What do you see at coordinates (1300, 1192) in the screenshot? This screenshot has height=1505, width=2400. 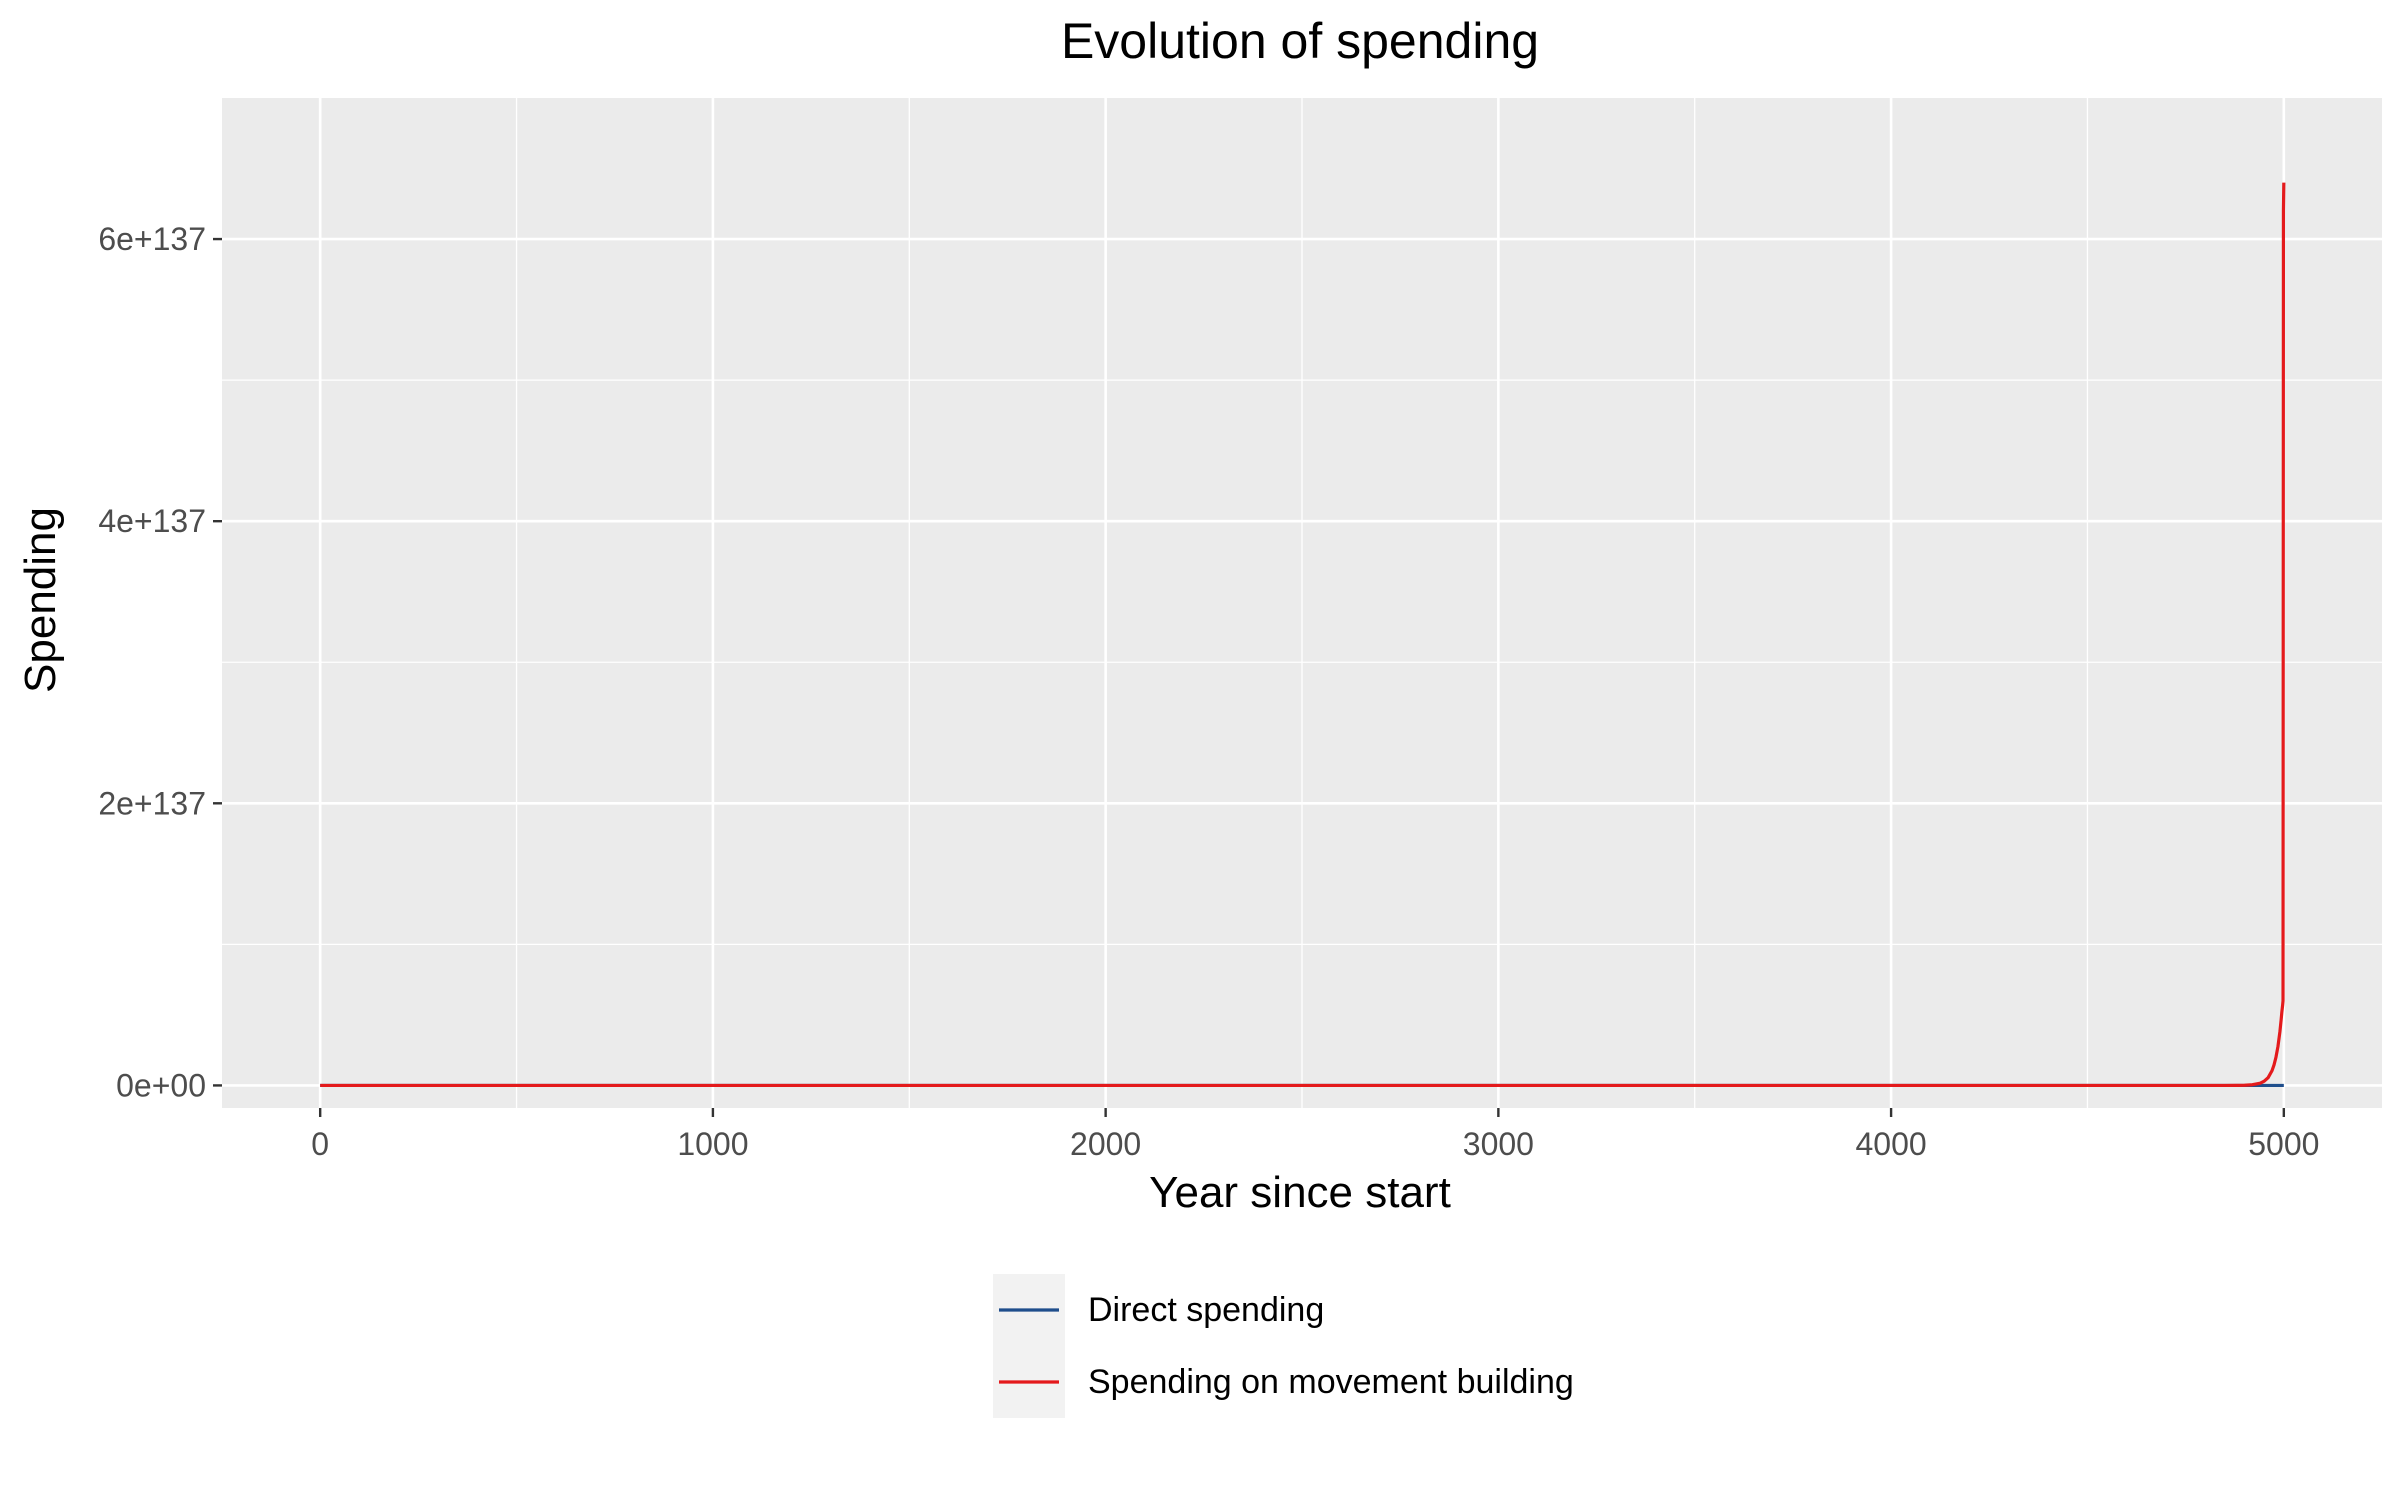 I see `x-axis-title: Year since start` at bounding box center [1300, 1192].